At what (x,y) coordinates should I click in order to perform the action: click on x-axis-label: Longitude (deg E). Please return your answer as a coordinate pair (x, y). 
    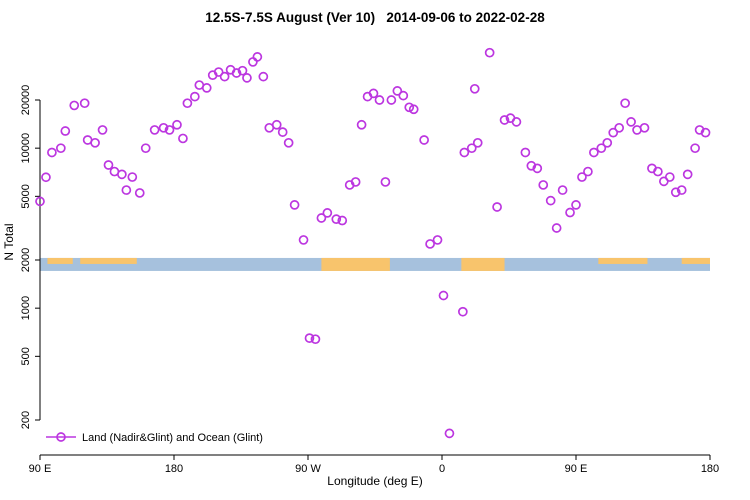
    Looking at the image, I should click on (375, 481).